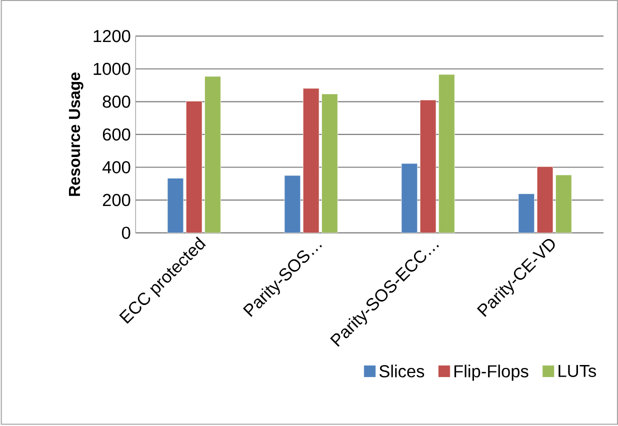 This screenshot has height=426, width=618. Describe the element at coordinates (116, 134) in the screenshot. I see `y-tick-label: 600` at that location.